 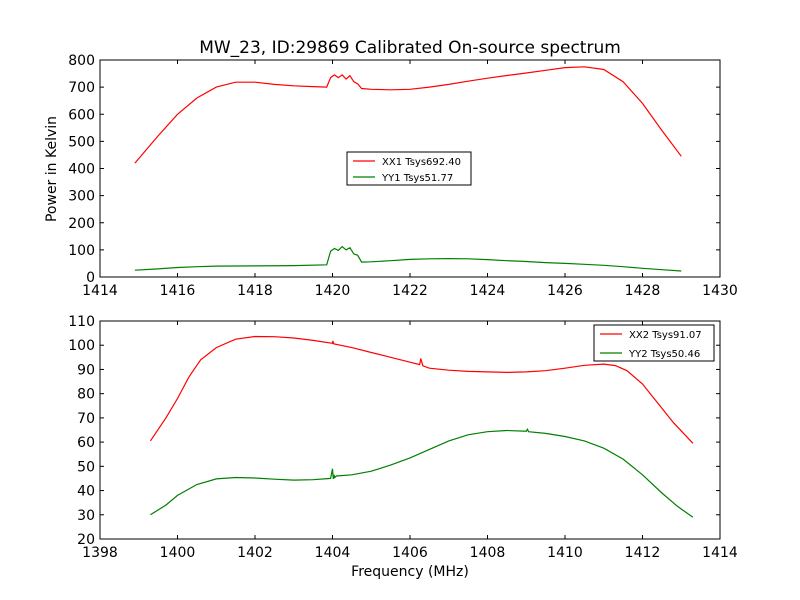 I want to click on y-tick-label: 60, so click(x=86, y=443).